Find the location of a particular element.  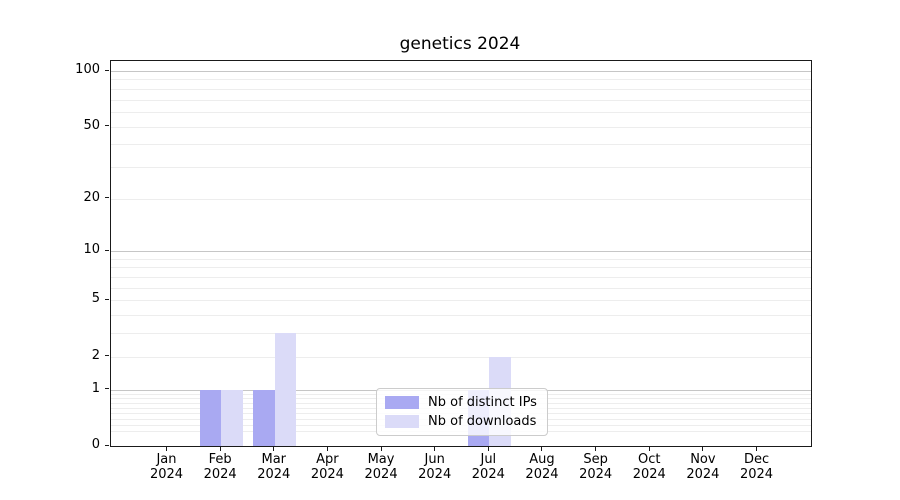

bar-feb-distinct-ips is located at coordinates (210, 417).